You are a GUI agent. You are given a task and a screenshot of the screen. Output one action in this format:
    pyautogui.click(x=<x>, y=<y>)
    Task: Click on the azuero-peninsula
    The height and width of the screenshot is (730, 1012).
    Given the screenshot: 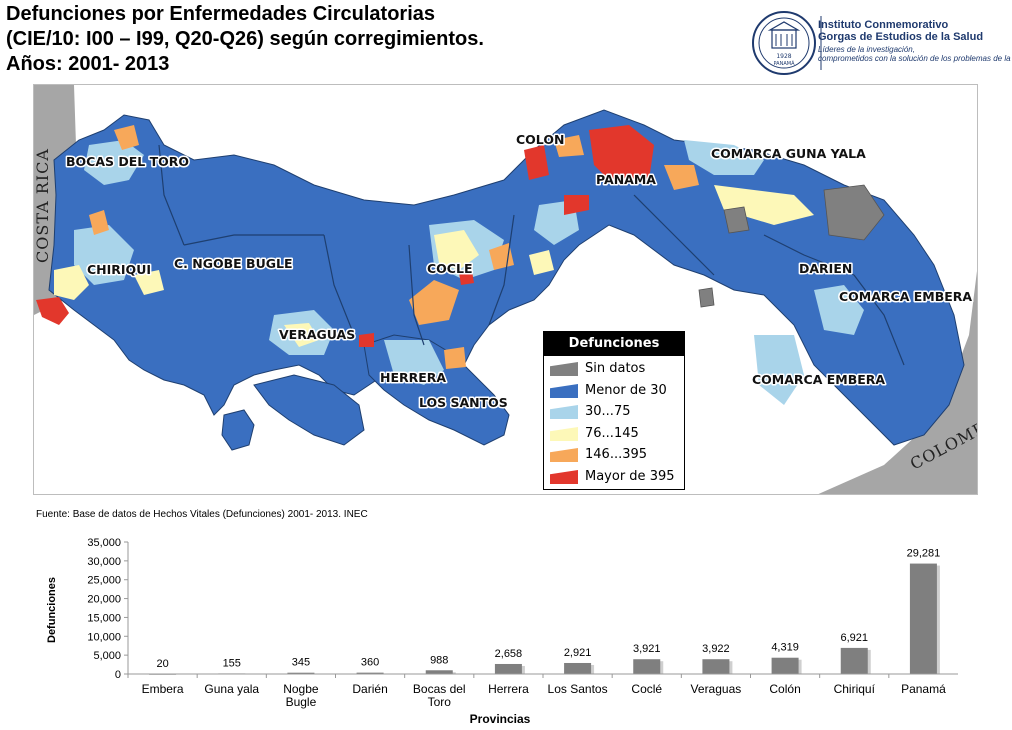 What is the action you would take?
    pyautogui.click(x=436, y=390)
    